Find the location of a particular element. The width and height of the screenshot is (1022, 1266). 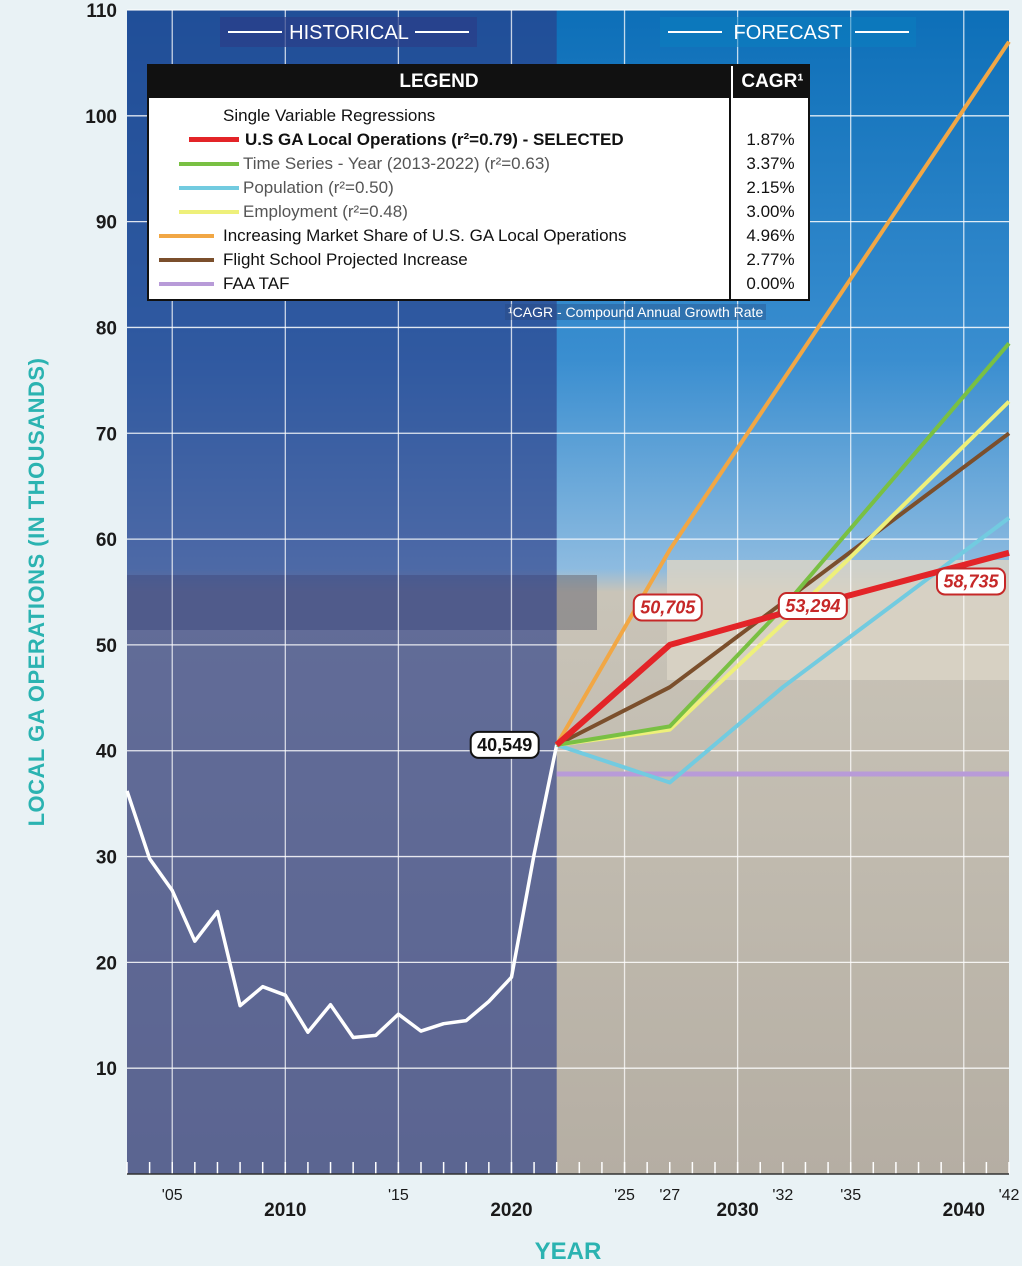

legend-cagr-value: 2.77% is located at coordinates (770, 259).